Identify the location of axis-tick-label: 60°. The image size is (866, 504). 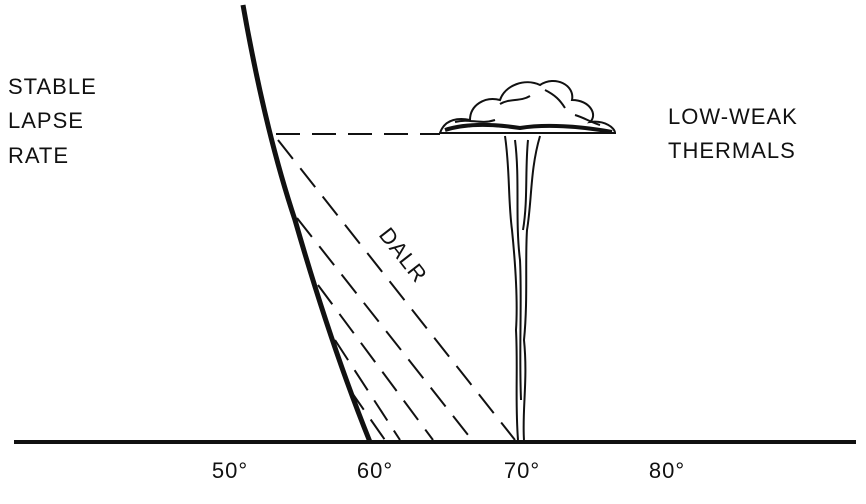
(375, 470).